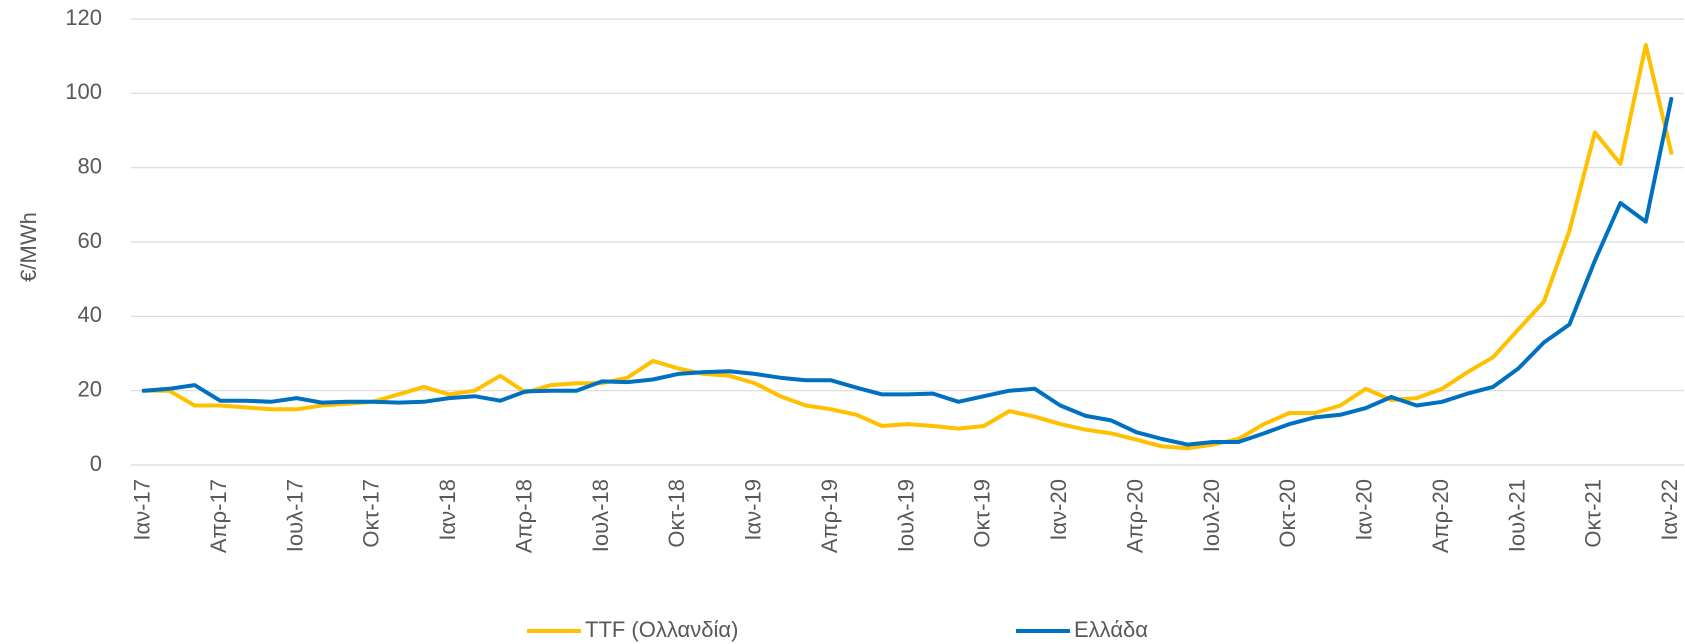  Describe the element at coordinates (1669, 510) in the screenshot. I see `x-tick-label: Ιαν-22` at that location.